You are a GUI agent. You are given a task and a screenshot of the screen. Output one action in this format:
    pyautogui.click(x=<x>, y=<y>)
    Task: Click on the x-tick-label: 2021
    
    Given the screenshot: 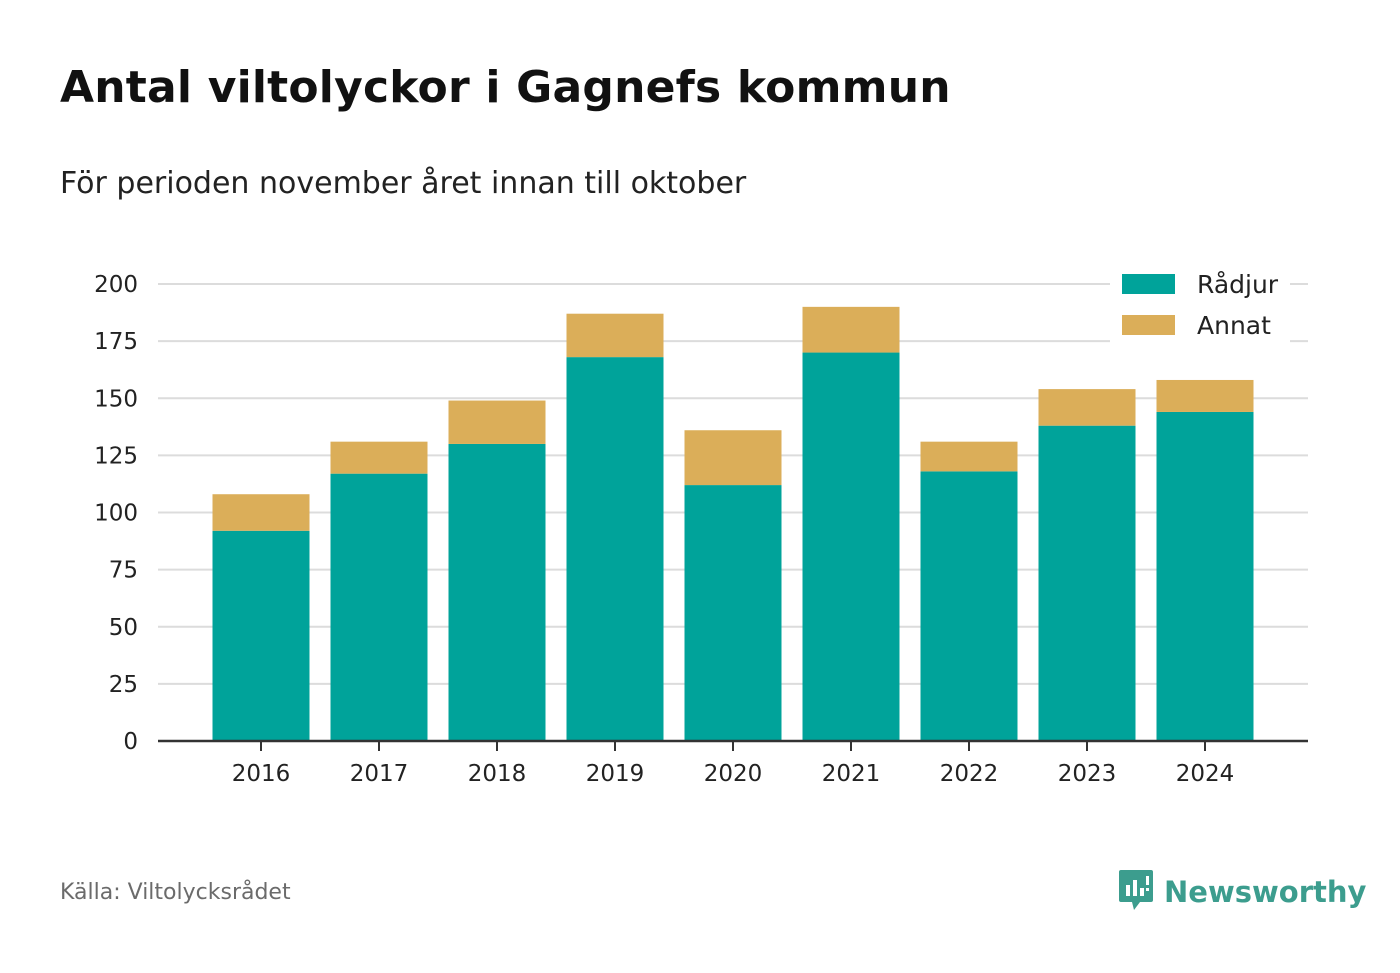 What is the action you would take?
    pyautogui.click(x=851, y=774)
    